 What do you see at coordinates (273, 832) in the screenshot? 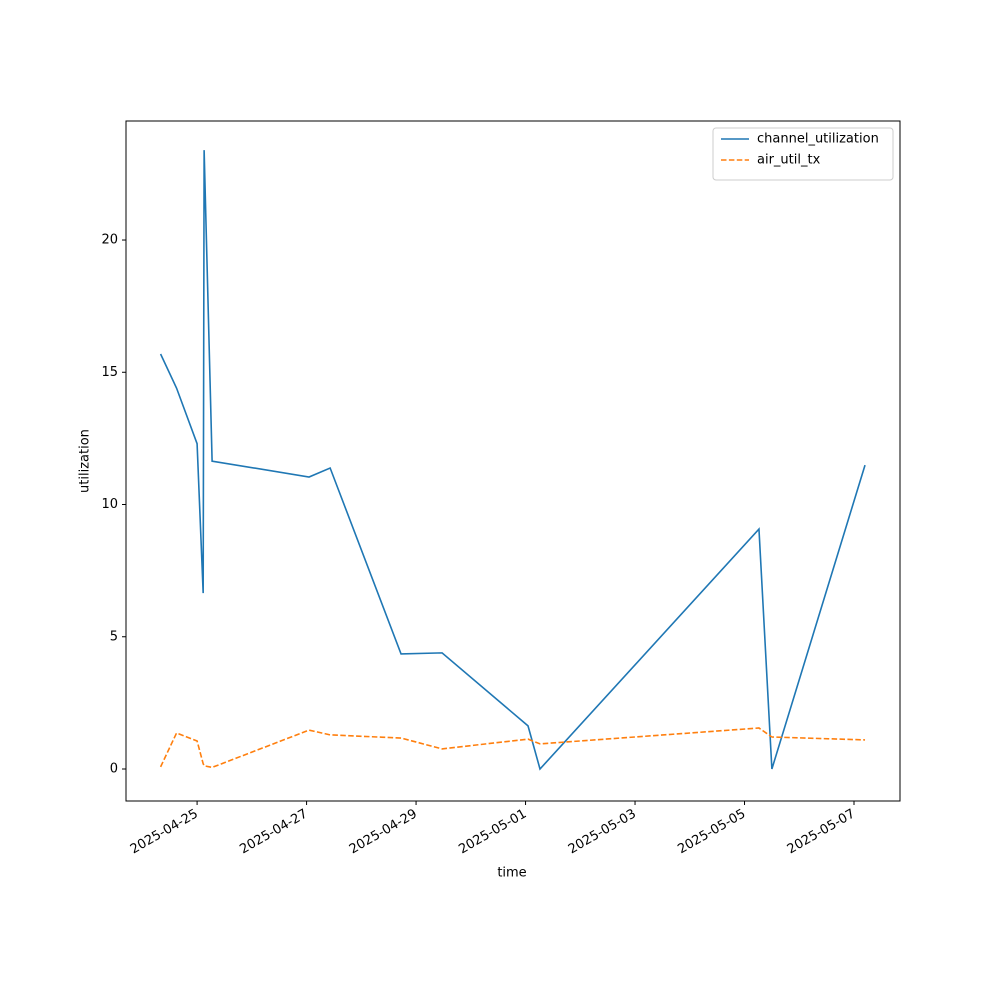
I see `x-tick-label: 2025-04-27` at bounding box center [273, 832].